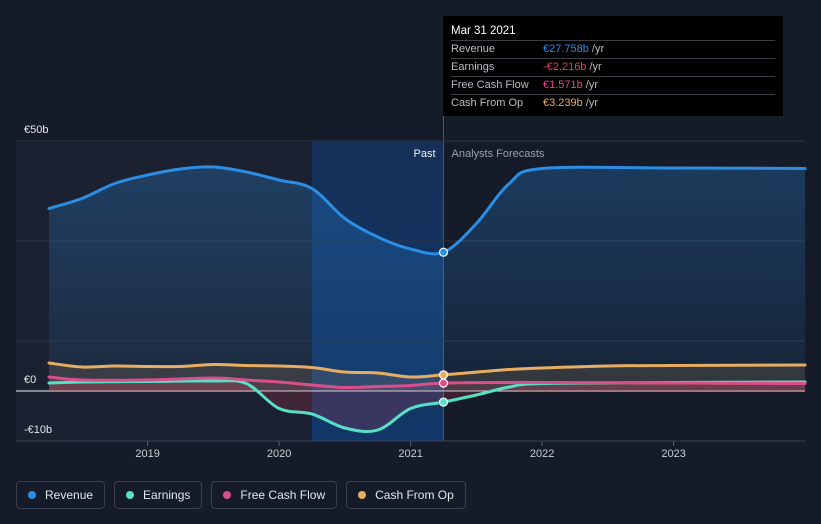 This screenshot has height=524, width=821. What do you see at coordinates (30, 380) in the screenshot?
I see `y-tick-label: €0` at bounding box center [30, 380].